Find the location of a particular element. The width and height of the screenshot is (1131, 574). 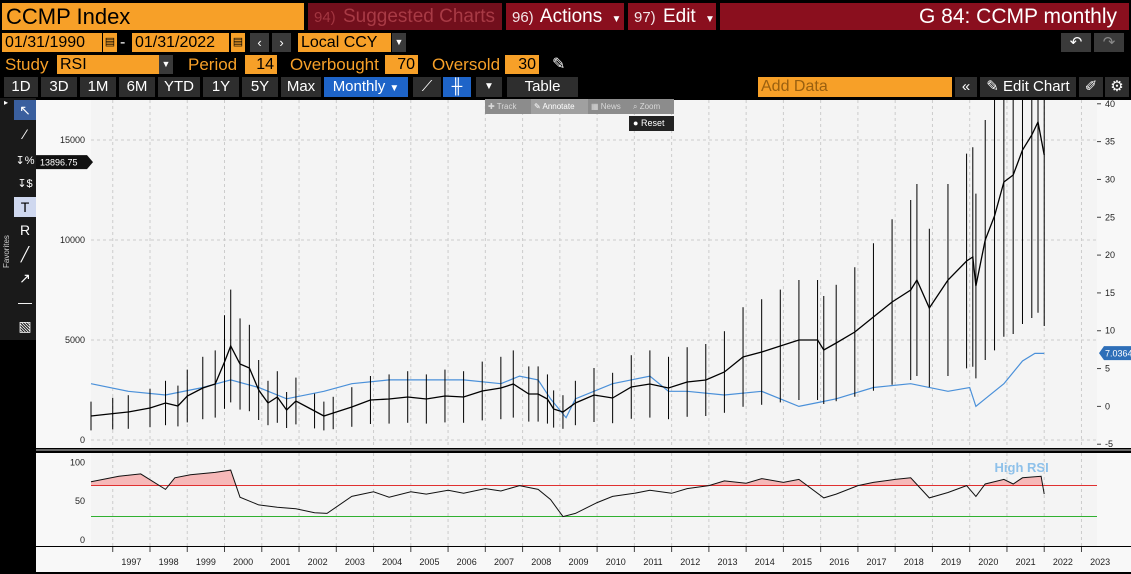

edit-note-icon: ✐ is located at coordinates (1091, 87).